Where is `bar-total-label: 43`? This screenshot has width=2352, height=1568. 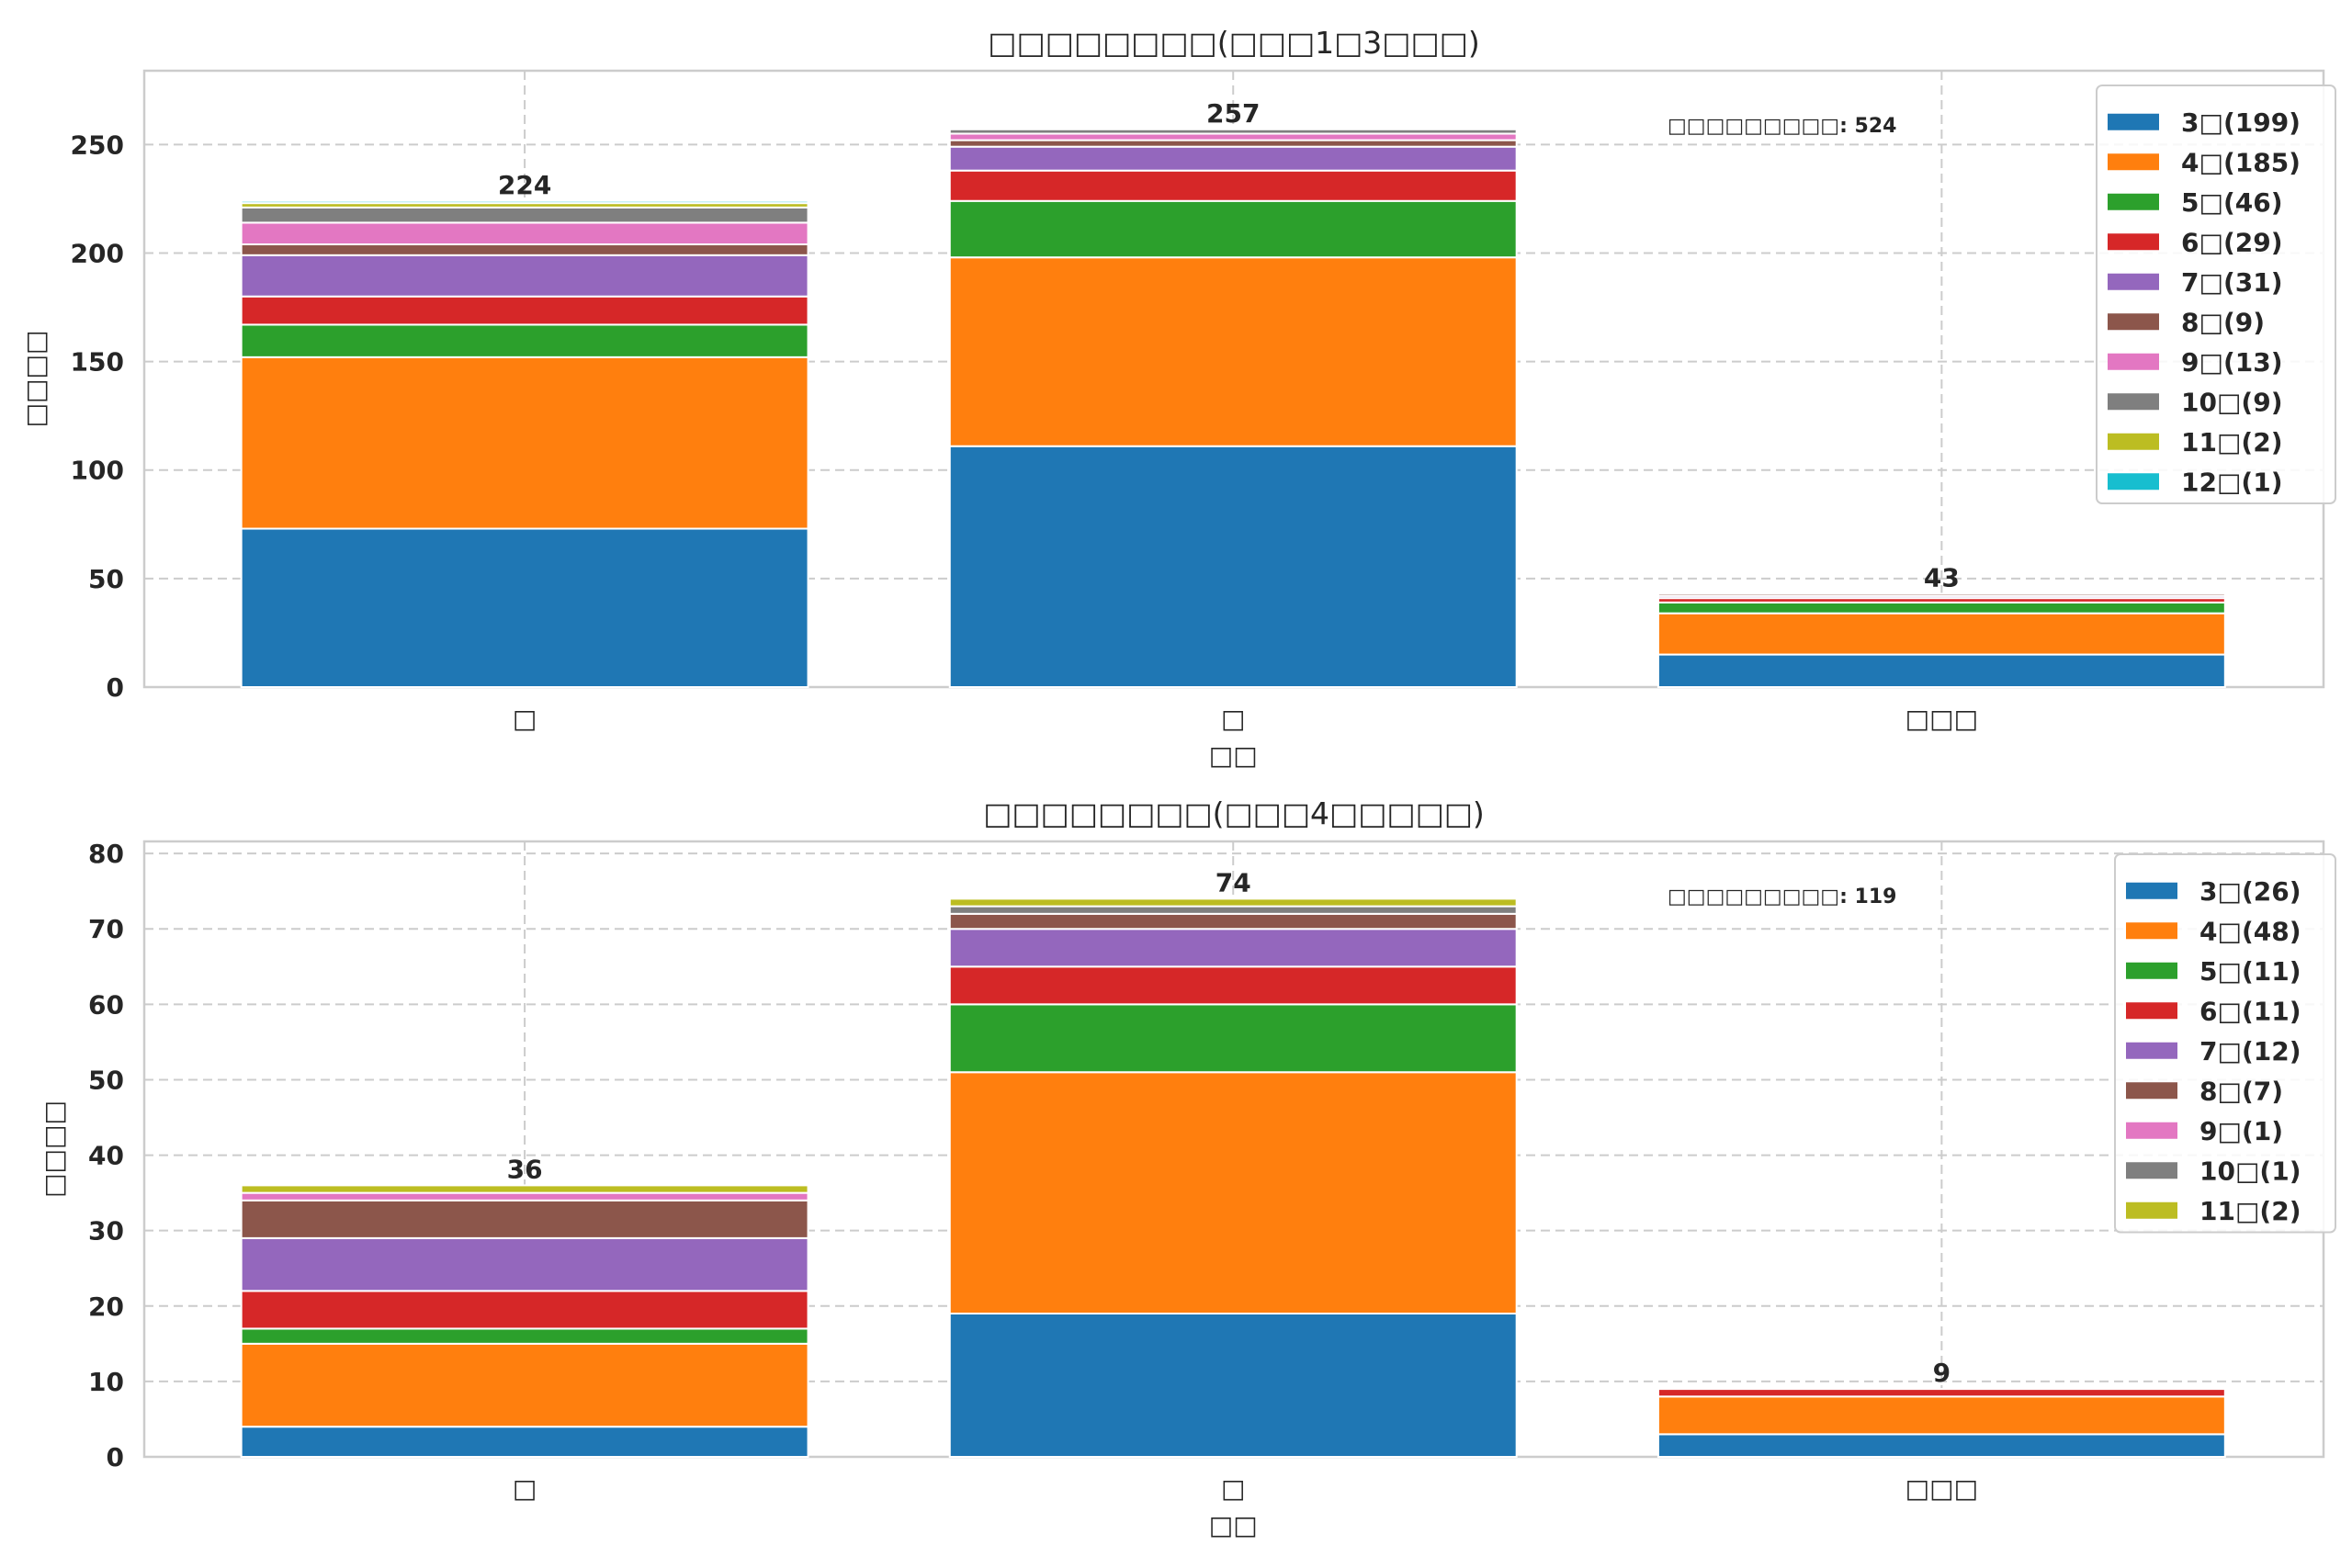
bar-total-label: 43 is located at coordinates (1942, 577).